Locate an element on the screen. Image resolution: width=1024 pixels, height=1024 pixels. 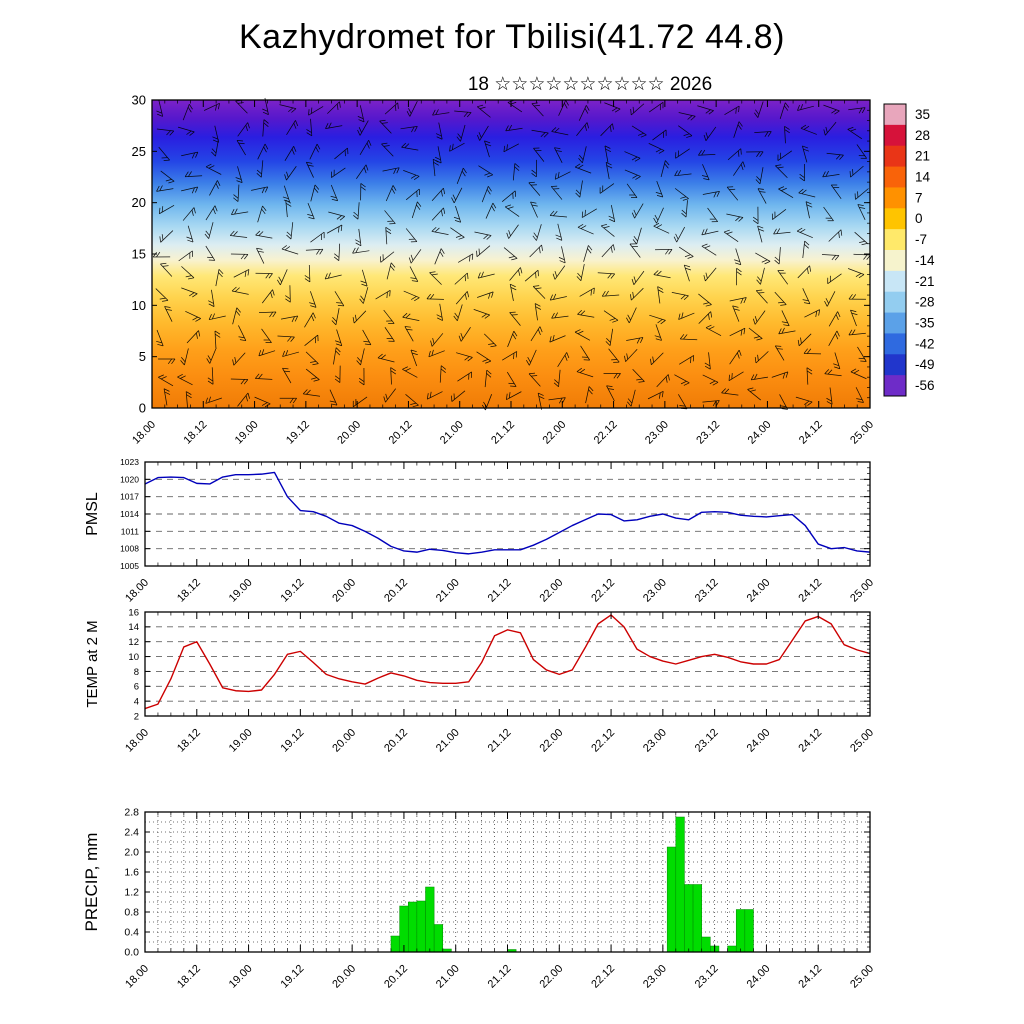
y-tick-label: 16 is located at coordinates (133, 612).